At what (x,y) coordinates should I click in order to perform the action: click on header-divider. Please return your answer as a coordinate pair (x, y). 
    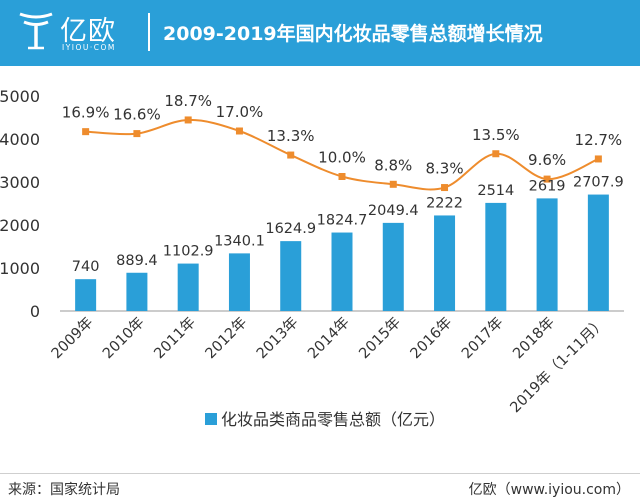
    Looking at the image, I should click on (149, 32).